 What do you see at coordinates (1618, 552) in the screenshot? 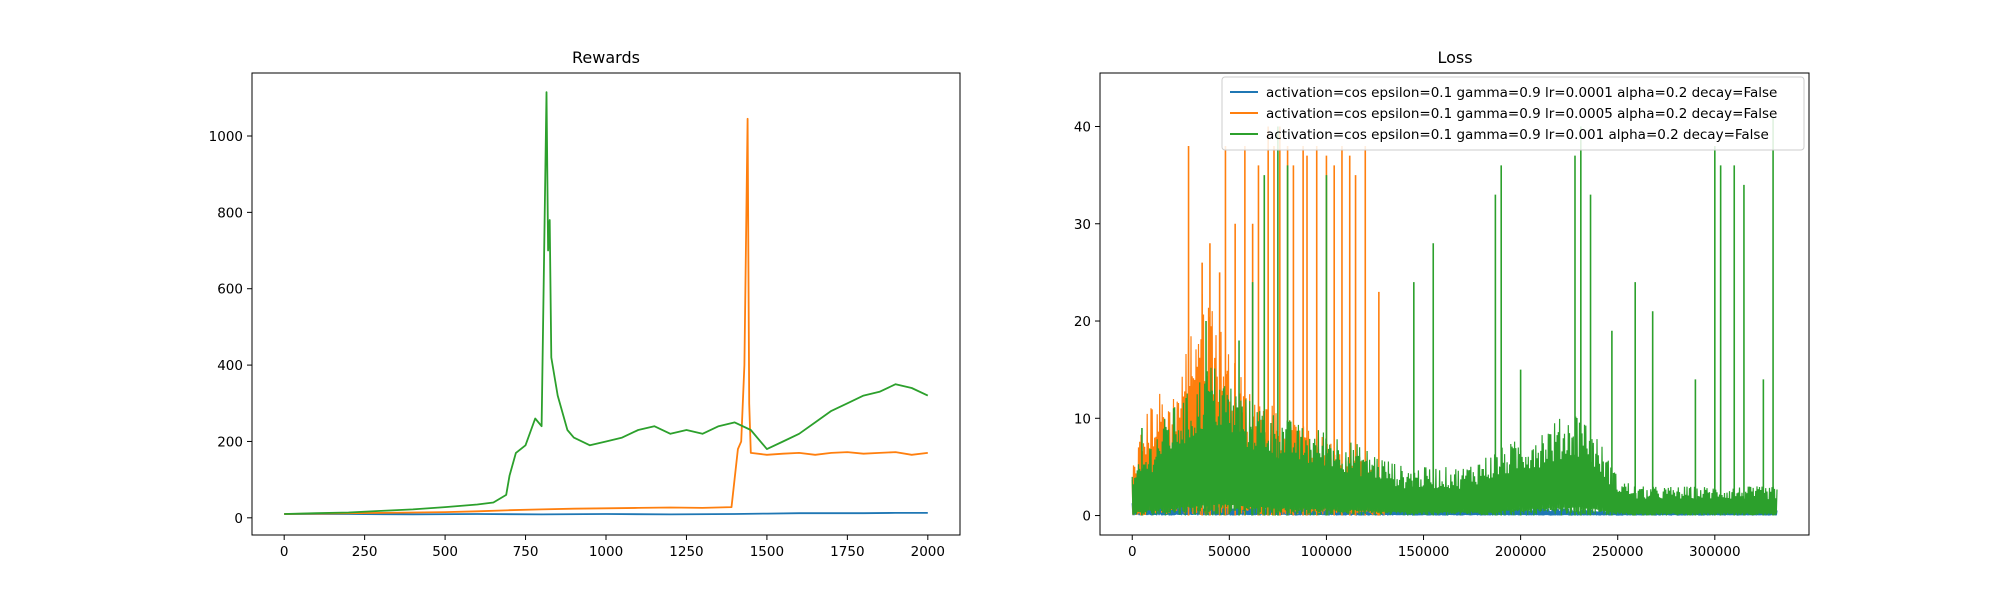
I see `x-tick-label: 250000` at bounding box center [1618, 552].